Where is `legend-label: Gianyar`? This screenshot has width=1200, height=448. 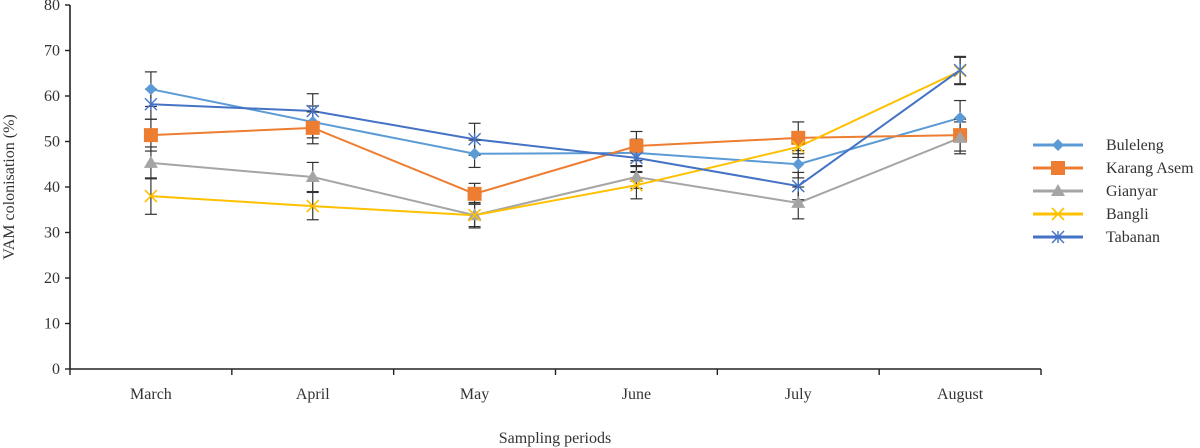
legend-label: Gianyar is located at coordinates (1132, 191).